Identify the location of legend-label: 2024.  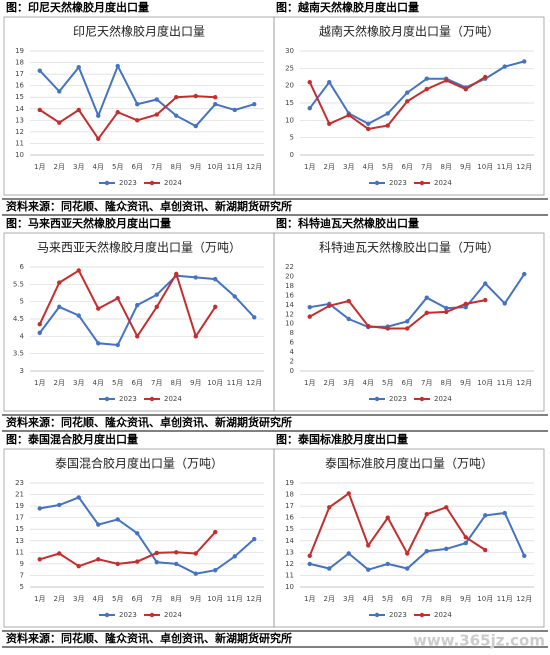
(173, 615).